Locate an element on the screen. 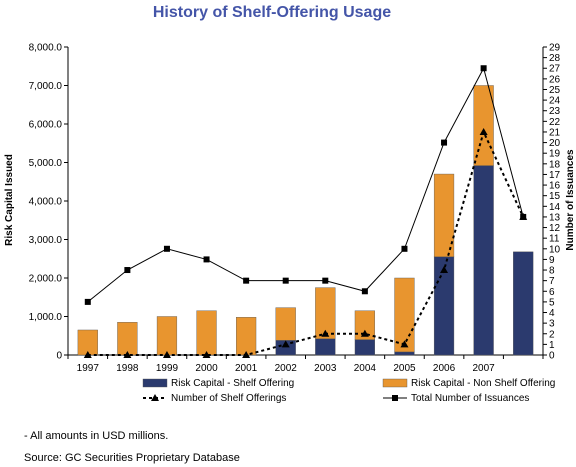 The width and height of the screenshot is (576, 467). x-tick-label: 1999 is located at coordinates (167, 368).